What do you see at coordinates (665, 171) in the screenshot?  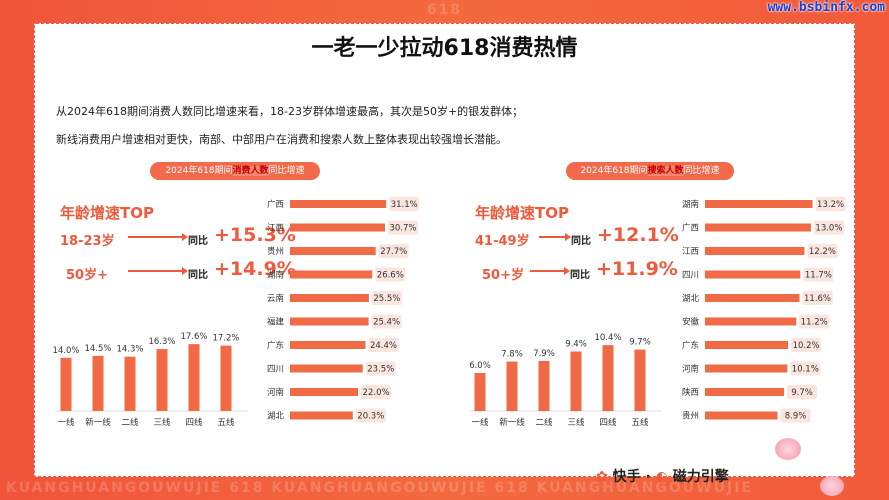 I see `right-pill-highlight: 搜索人数` at bounding box center [665, 171].